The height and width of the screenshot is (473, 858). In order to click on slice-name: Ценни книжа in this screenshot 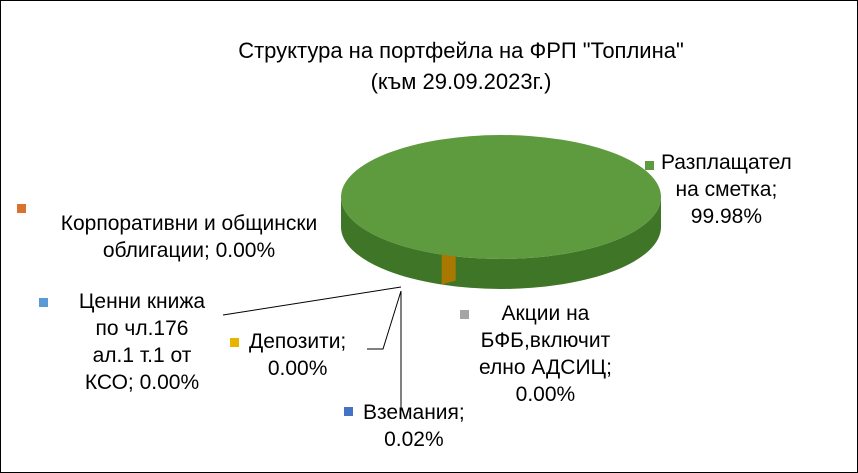, I will do `click(142, 301)`.